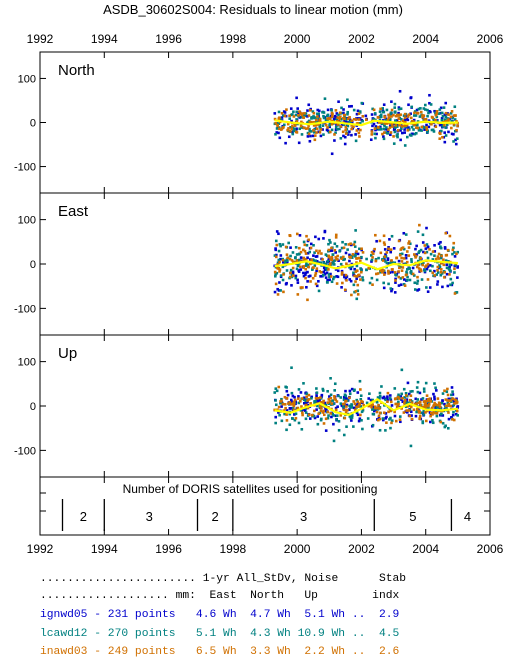  Describe the element at coordinates (297, 549) in the screenshot. I see `x-tick-label-bottom: 2000` at that location.